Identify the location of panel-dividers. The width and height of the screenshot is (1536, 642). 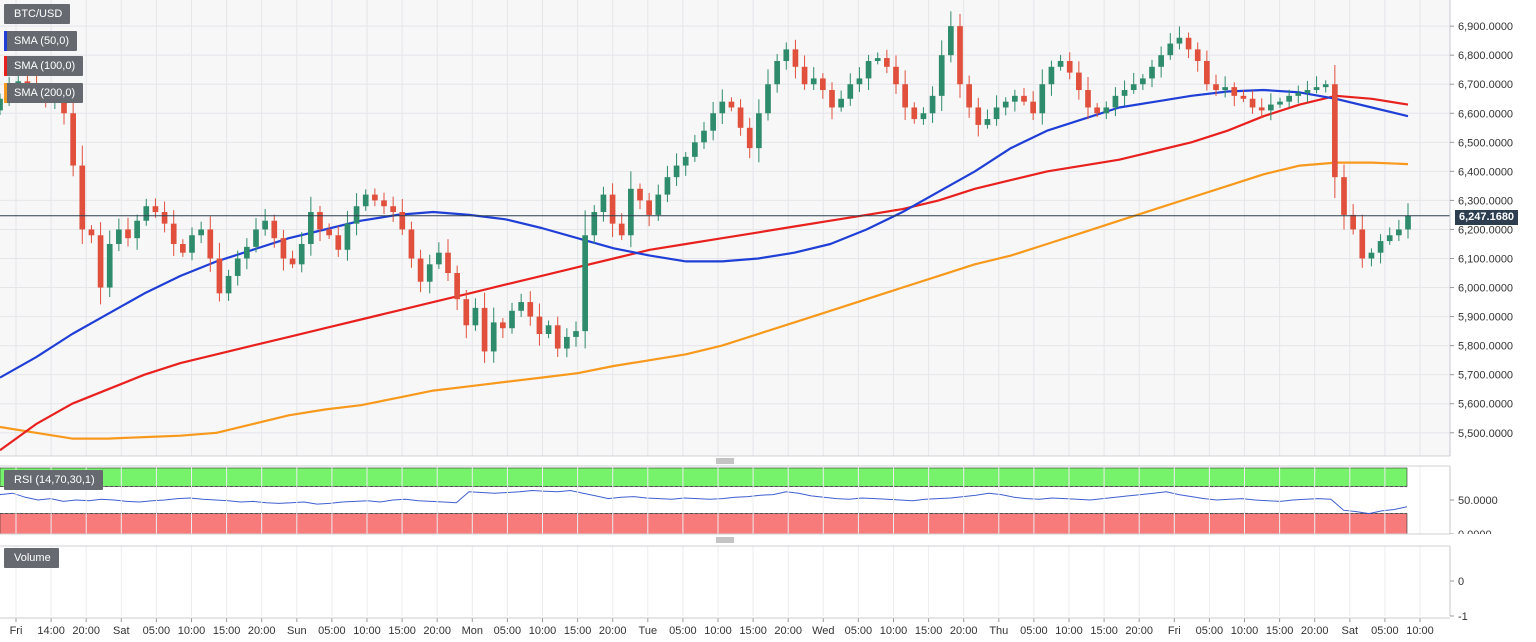
(768, 501).